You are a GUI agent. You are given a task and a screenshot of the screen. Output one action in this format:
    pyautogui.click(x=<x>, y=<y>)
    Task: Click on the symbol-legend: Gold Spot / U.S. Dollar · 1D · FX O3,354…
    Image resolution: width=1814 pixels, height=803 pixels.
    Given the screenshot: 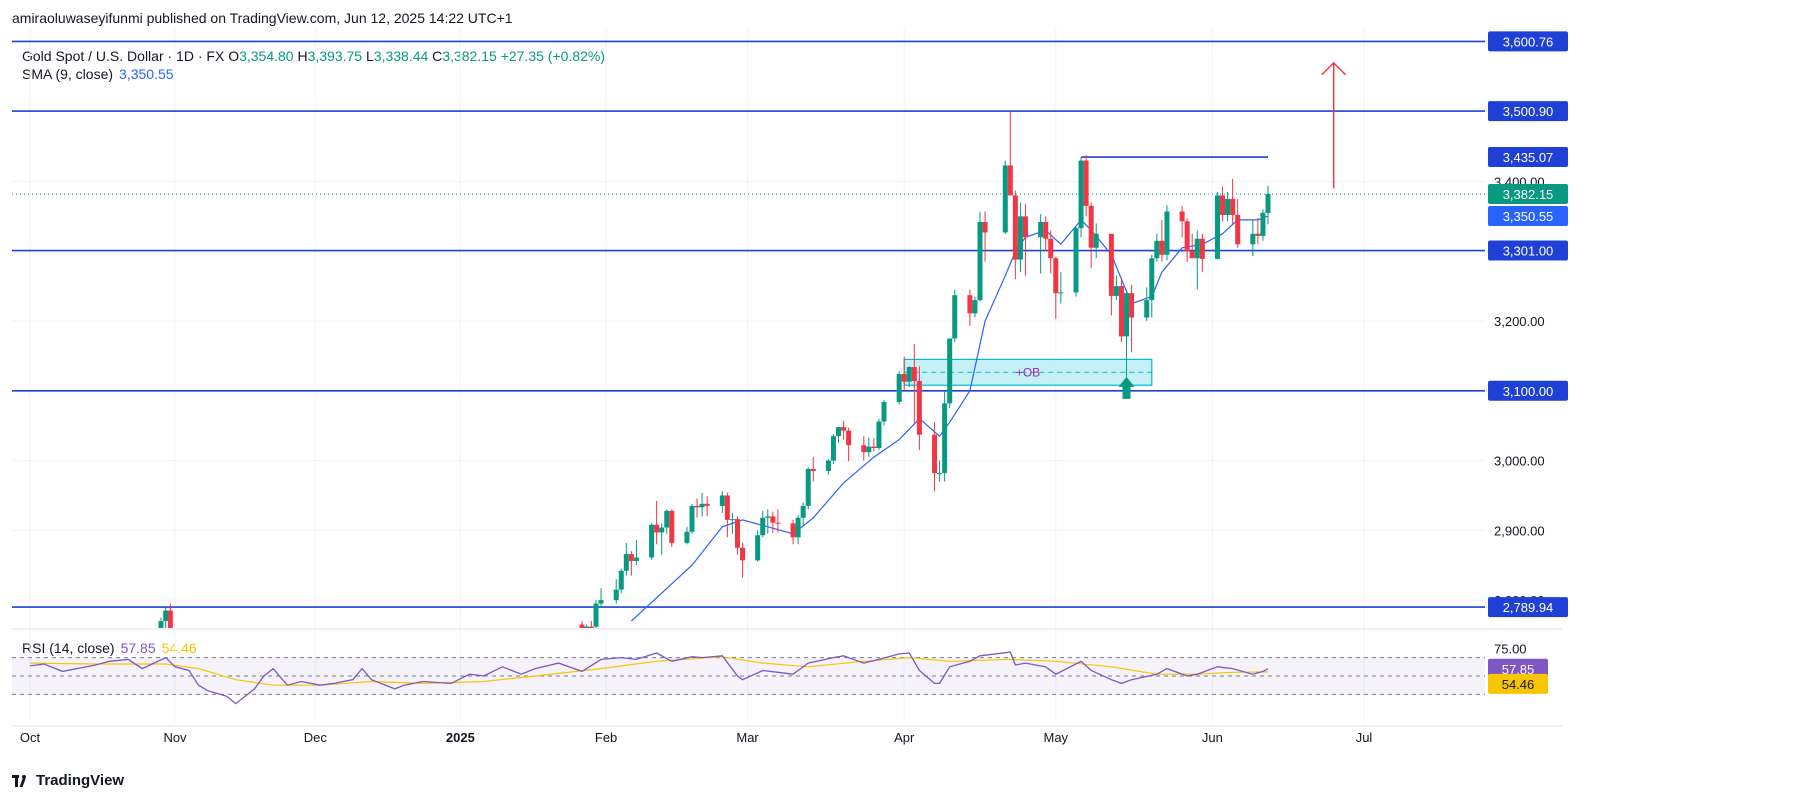 What is the action you would take?
    pyautogui.click(x=313, y=56)
    